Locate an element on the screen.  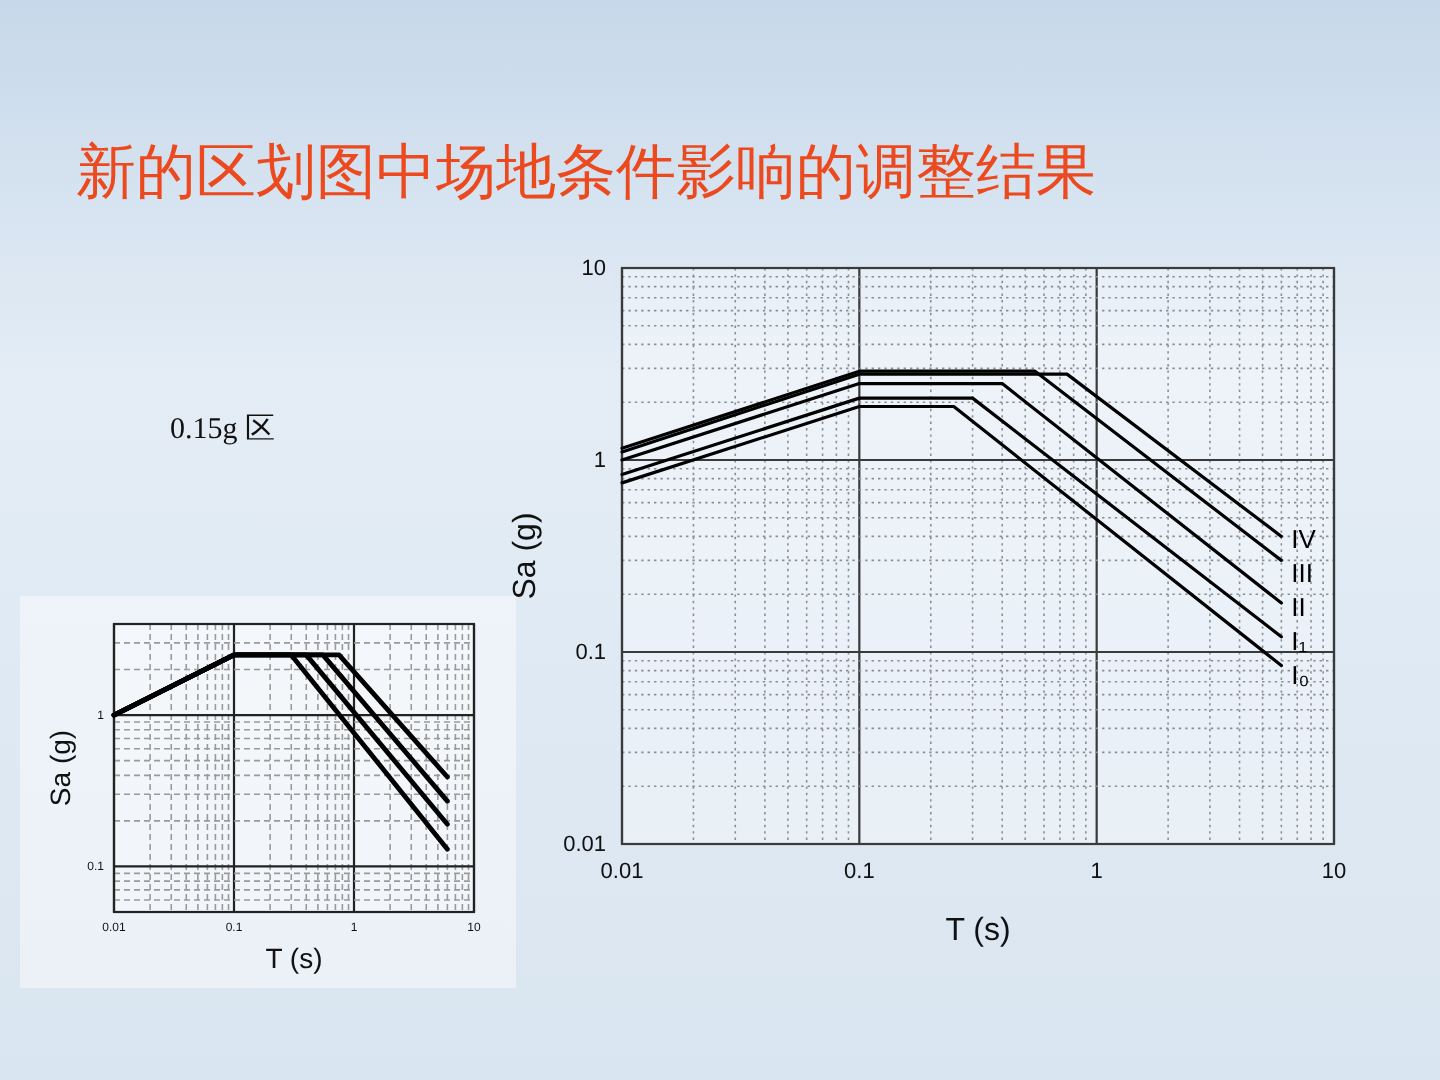
x-tick-label: 0.01 is located at coordinates (622, 871).